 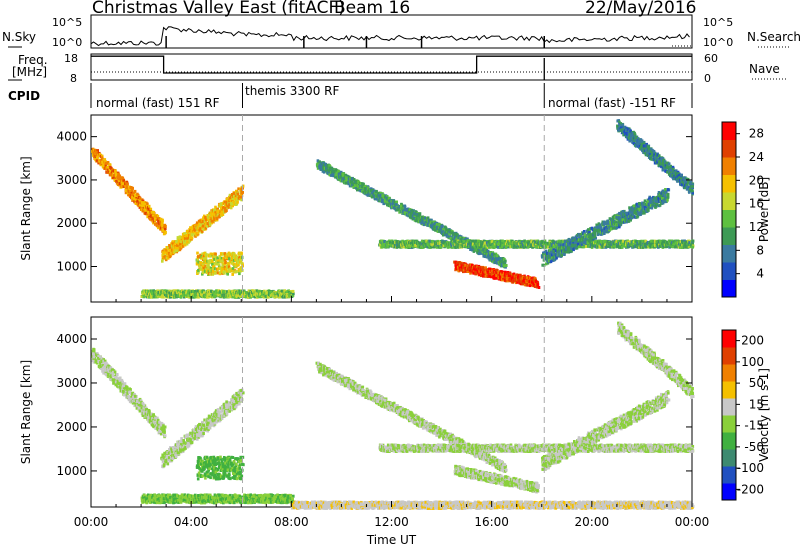 I want to click on freq-panel-frame, so click(x=391, y=67).